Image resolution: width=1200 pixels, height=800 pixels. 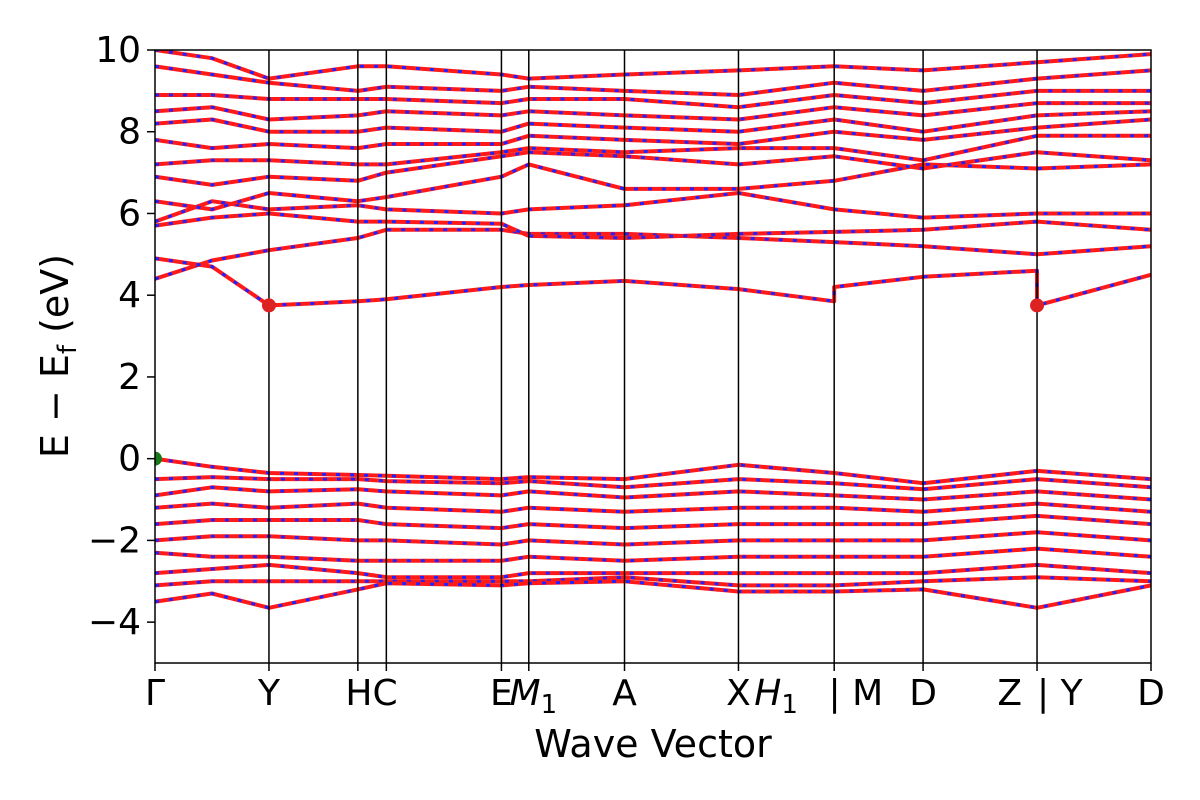 I want to click on x-tick-label: Γ, so click(x=155, y=693).